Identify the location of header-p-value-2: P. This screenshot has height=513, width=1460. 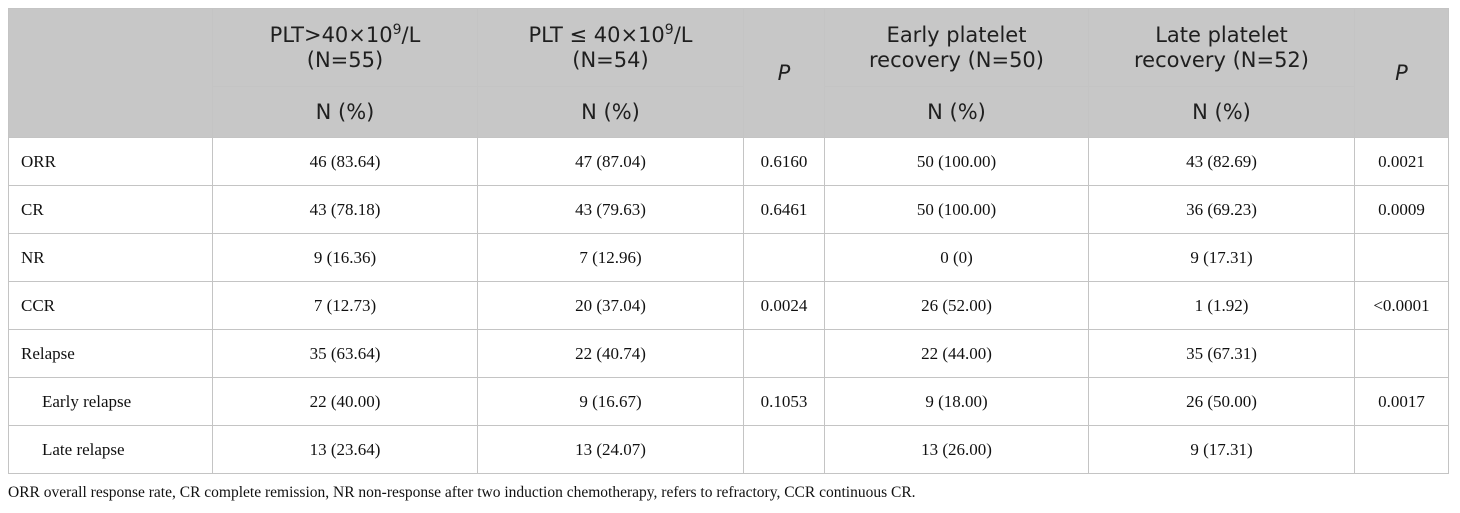
(1401, 73).